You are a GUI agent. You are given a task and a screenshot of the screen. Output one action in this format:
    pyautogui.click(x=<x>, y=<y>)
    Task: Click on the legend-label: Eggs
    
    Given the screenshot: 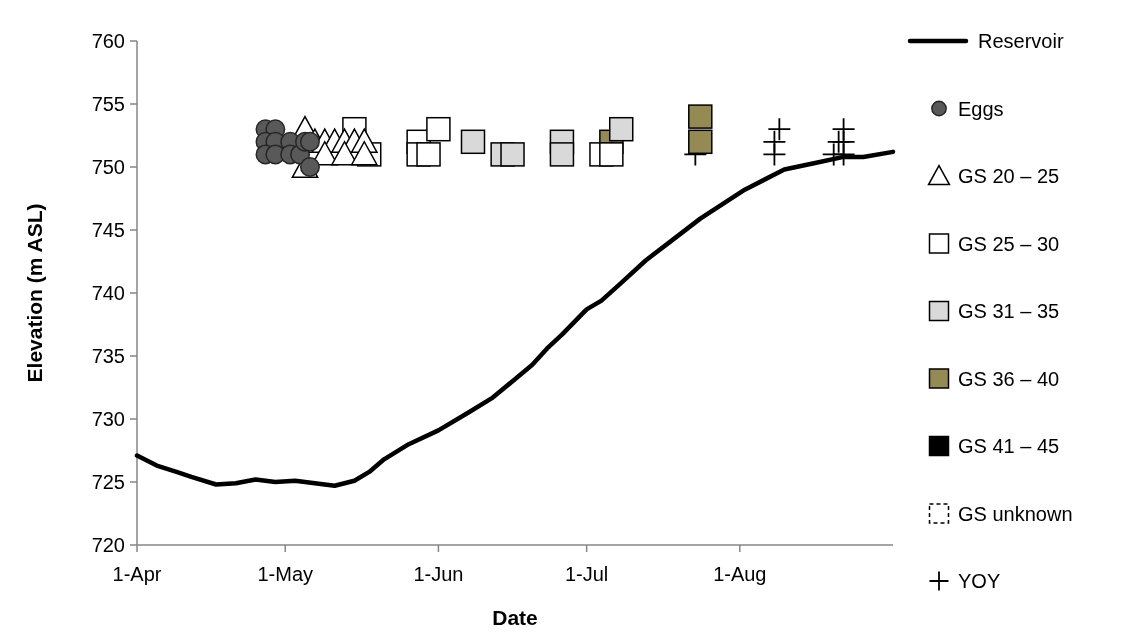 What is the action you would take?
    pyautogui.click(x=981, y=108)
    